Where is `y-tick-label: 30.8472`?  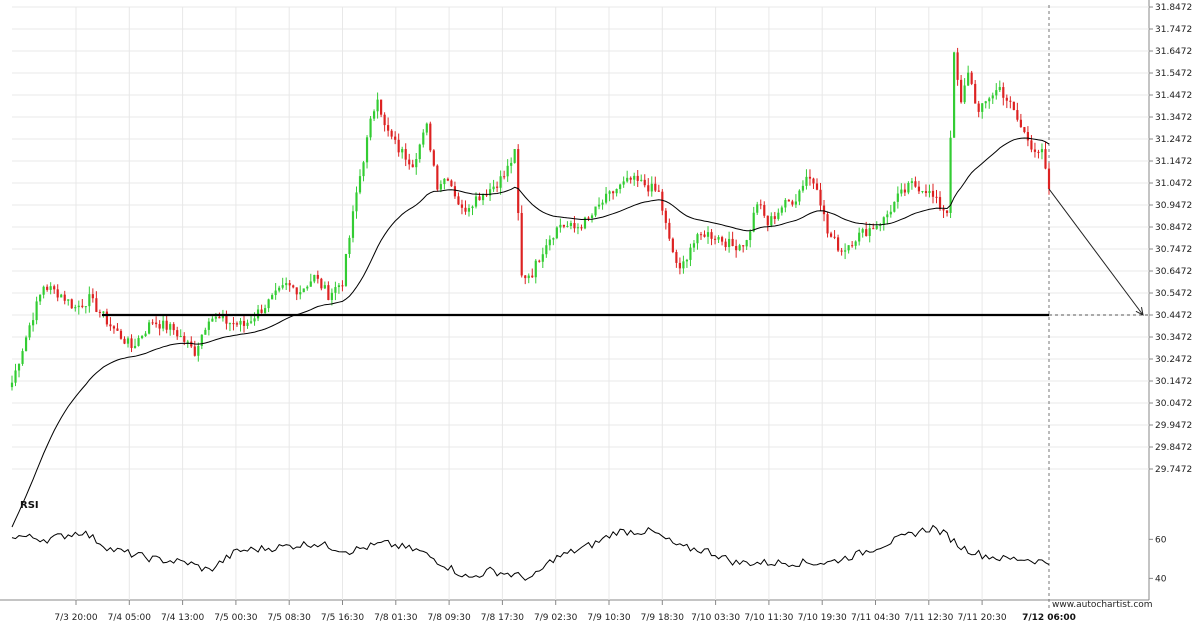
y-tick-label: 30.8472 is located at coordinates (1173, 228).